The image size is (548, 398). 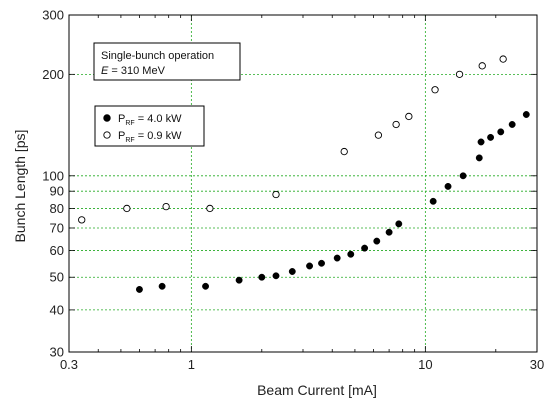 What do you see at coordinates (57, 352) in the screenshot?
I see `y-tick-label: 30` at bounding box center [57, 352].